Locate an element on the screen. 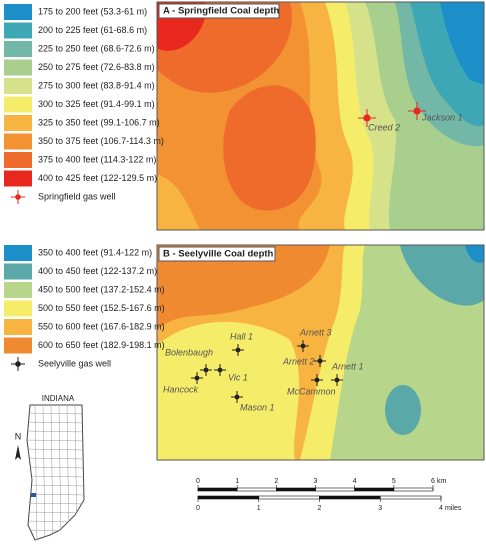 This screenshot has width=486, height=550. legend-label: 400 to 450 feet (122-137.2 m) is located at coordinates (97, 271).